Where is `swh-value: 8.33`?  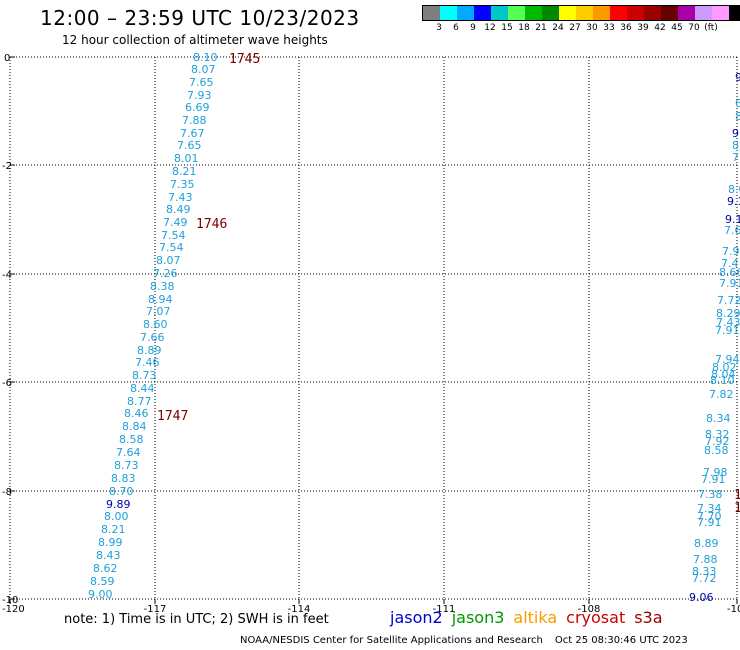
swh-value: 8.33 is located at coordinates (704, 571).